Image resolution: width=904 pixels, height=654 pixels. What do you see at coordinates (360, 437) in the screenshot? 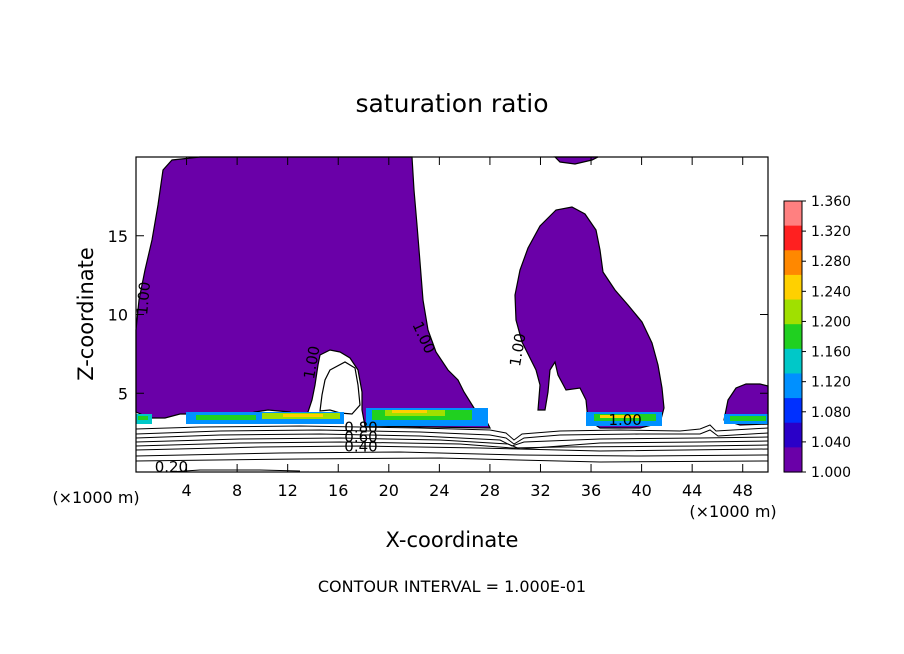
I see `contour-label: 0.60` at bounding box center [360, 437].